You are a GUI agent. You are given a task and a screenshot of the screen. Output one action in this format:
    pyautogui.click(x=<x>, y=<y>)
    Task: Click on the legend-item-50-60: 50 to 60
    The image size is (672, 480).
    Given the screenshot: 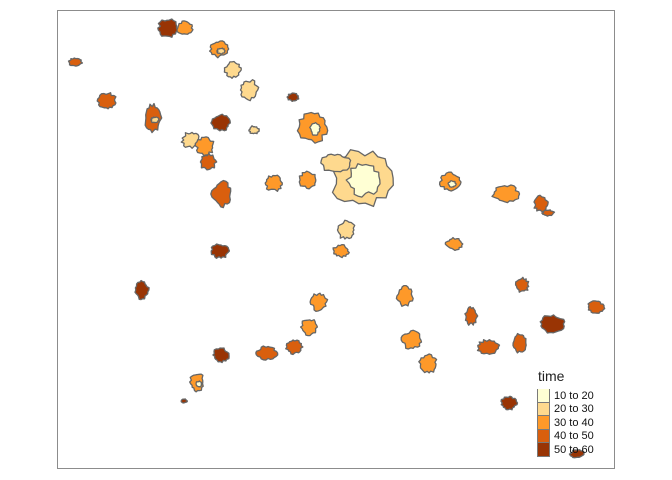 What is the action you would take?
    pyautogui.click(x=577, y=450)
    